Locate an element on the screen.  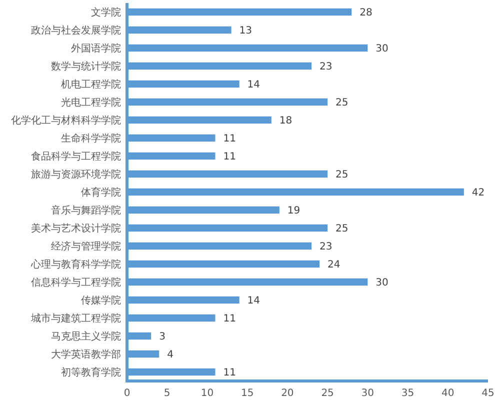
y-tick-label: 城市与建筑工程学院 is located at coordinates (75, 318).